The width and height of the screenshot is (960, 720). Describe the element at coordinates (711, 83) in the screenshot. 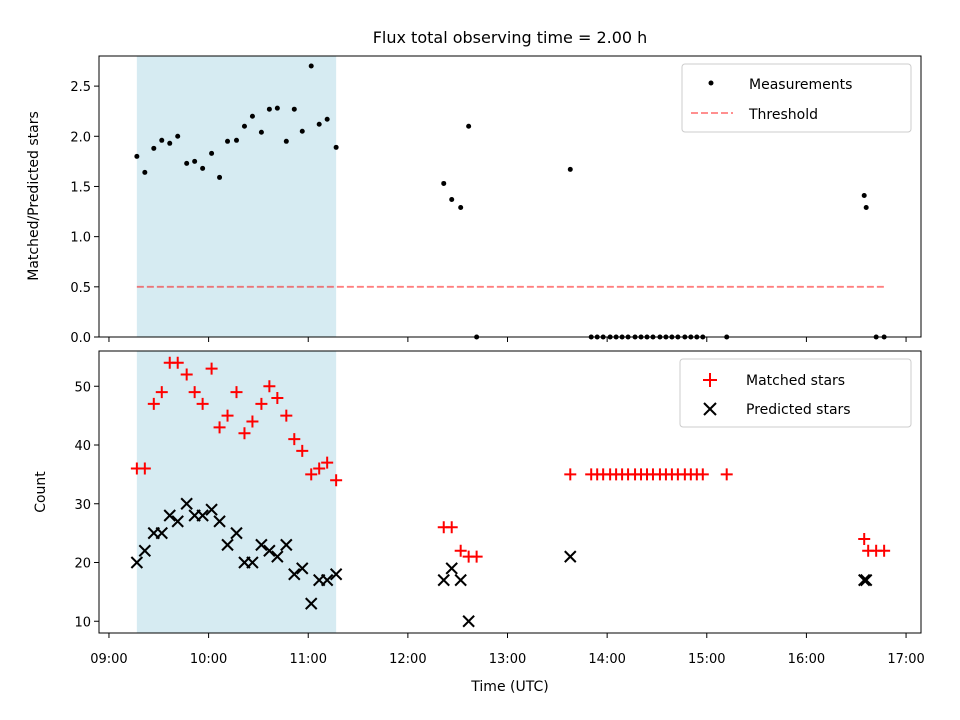

I see `legend-measurement-marker` at that location.